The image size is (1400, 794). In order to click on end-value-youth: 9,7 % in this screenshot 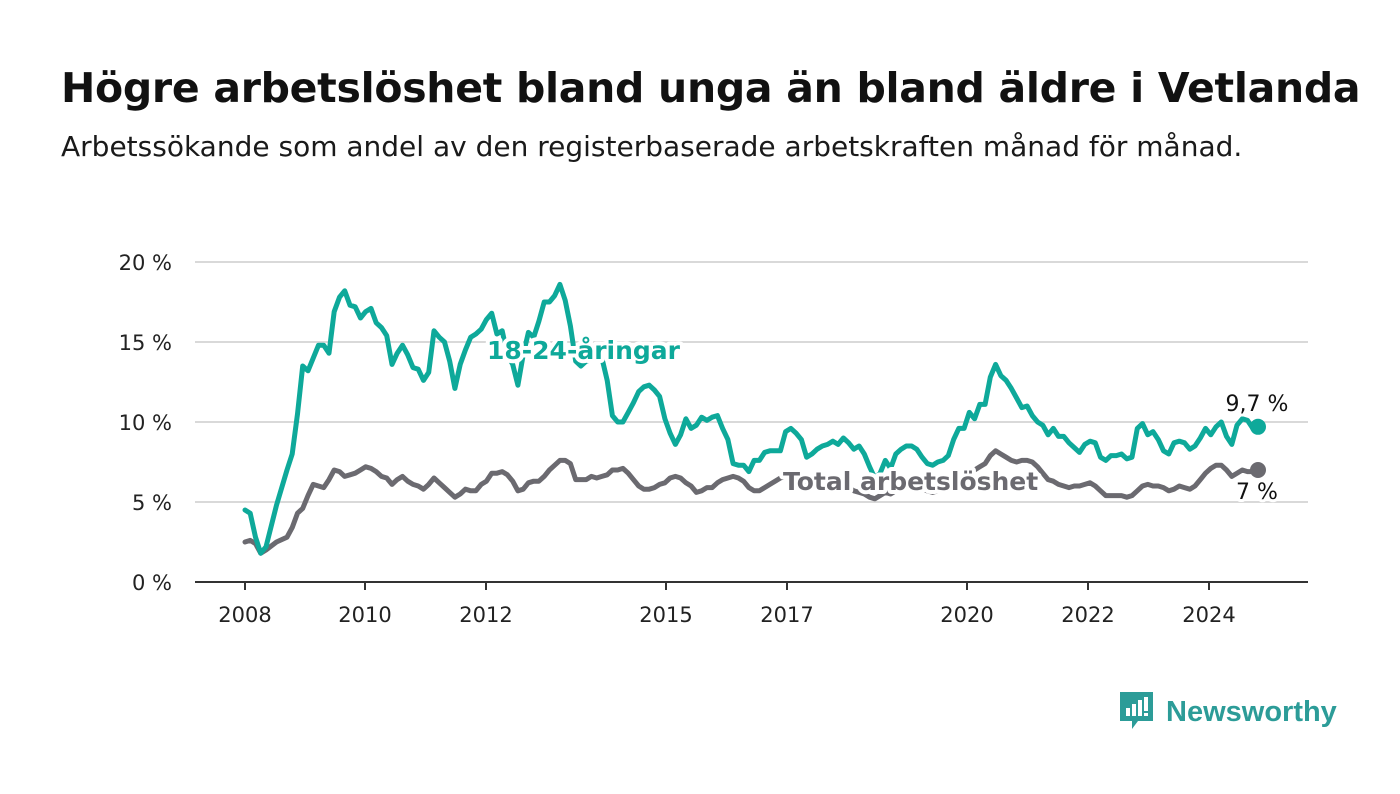, I will do `click(1257, 404)`.